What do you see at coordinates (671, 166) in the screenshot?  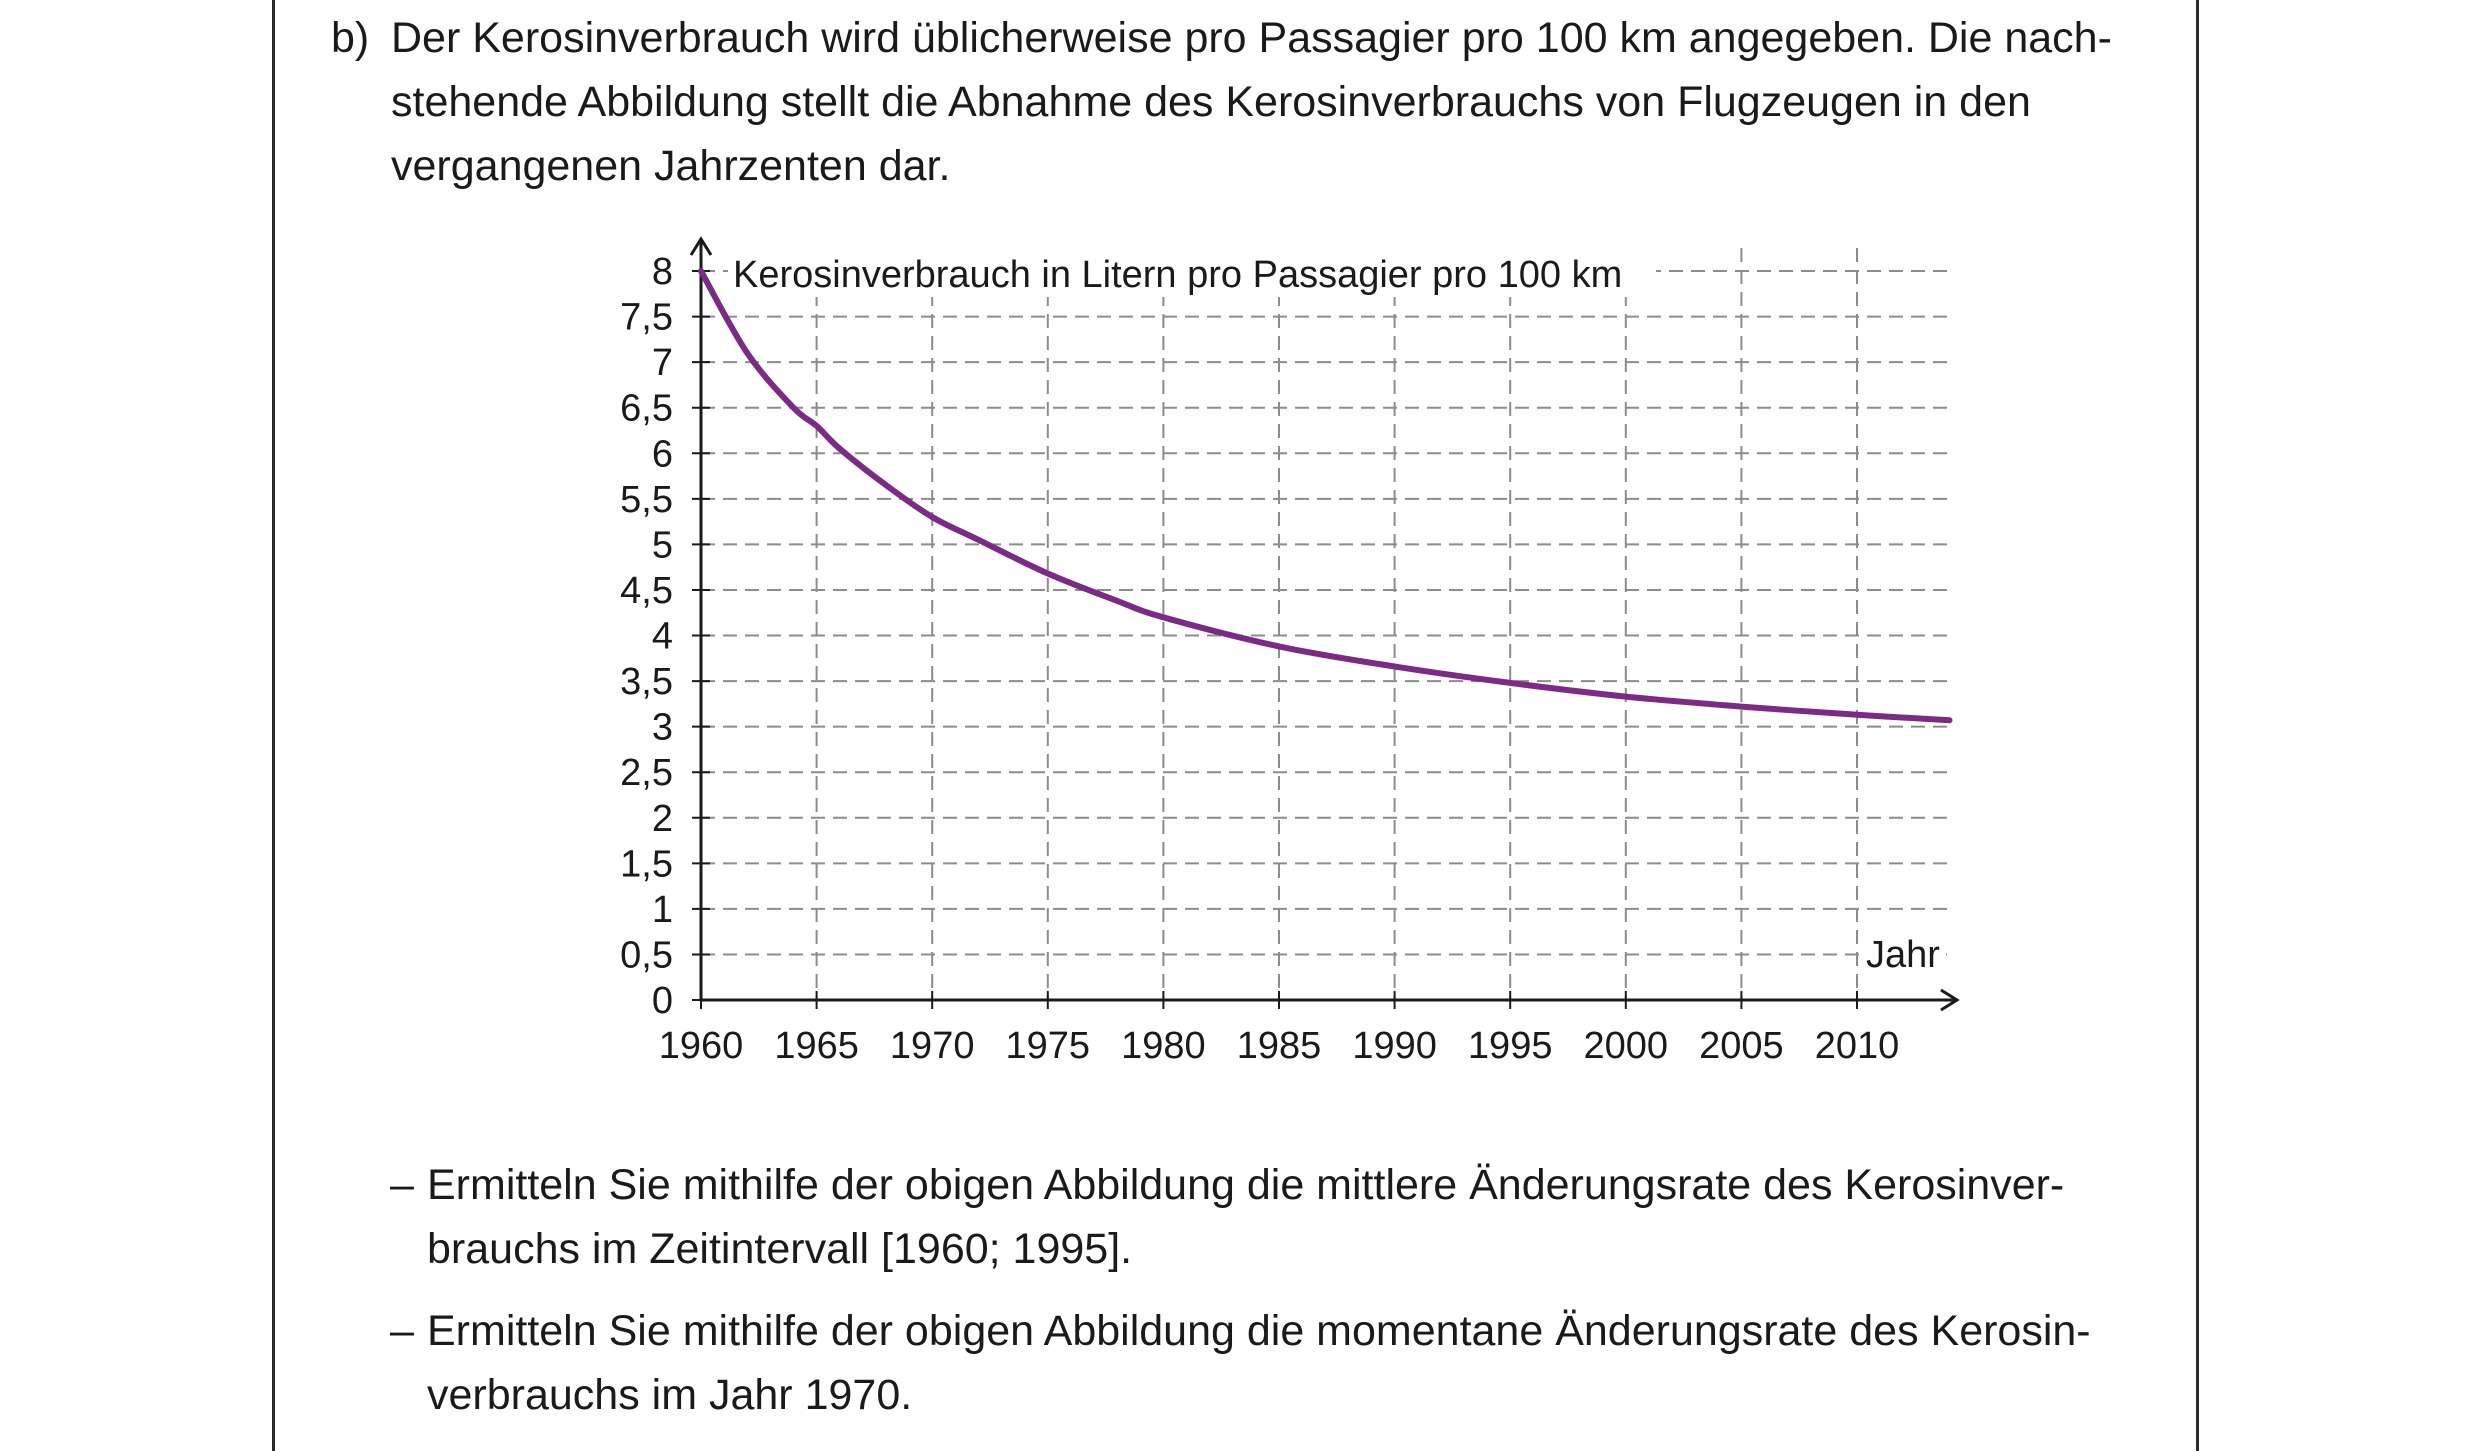 I see `intro-line: vergangenen Jahrzenten dar.` at bounding box center [671, 166].